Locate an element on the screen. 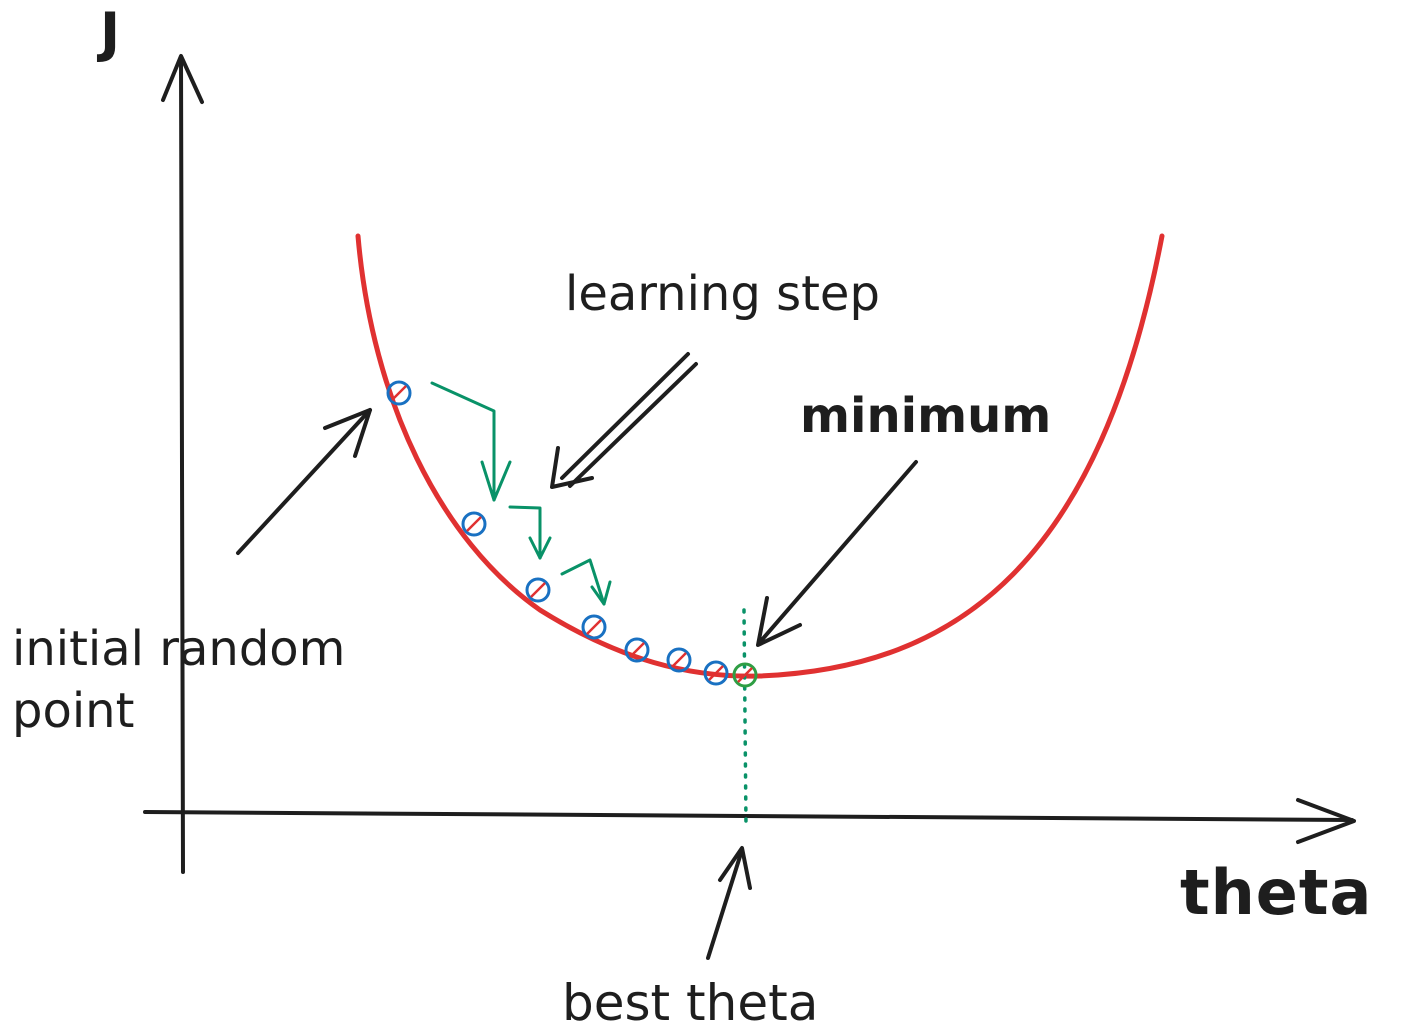  best-theta-arrow is located at coordinates (725, 904).